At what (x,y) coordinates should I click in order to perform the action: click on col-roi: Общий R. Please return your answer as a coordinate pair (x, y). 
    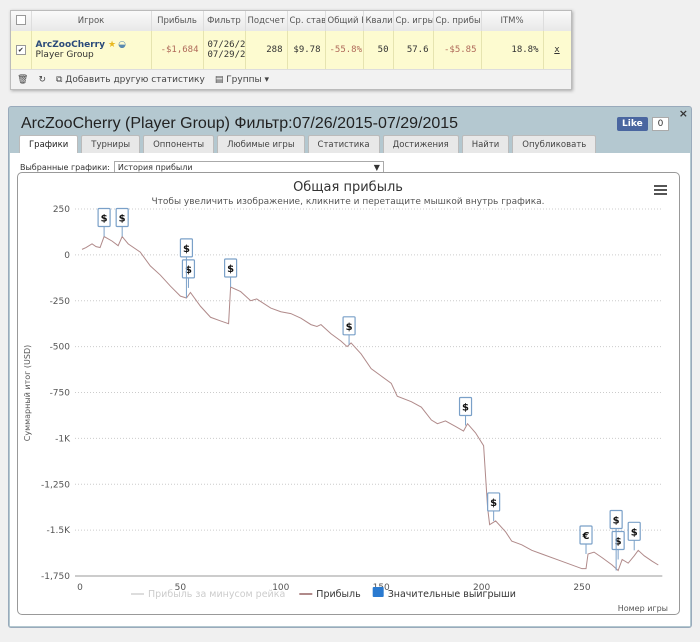
    Looking at the image, I should click on (344, 21).